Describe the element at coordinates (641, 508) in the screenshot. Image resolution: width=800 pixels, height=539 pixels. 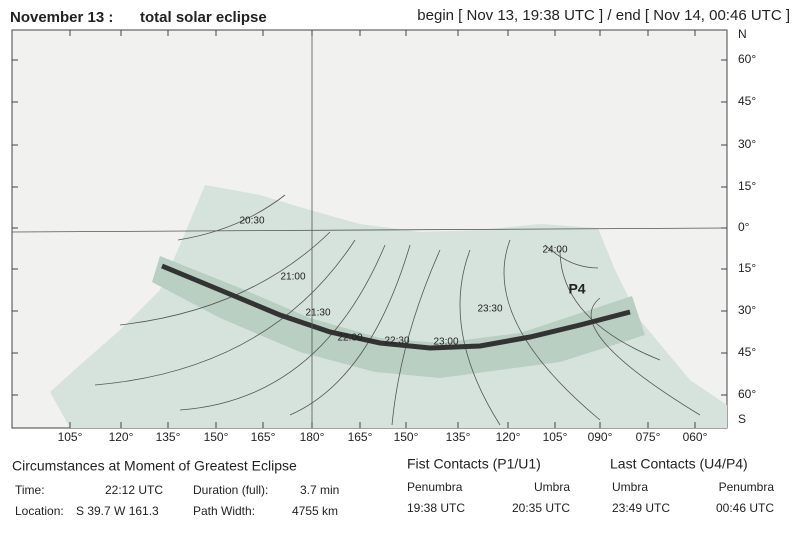
I see `contact-time: 23:49 UTC` at that location.